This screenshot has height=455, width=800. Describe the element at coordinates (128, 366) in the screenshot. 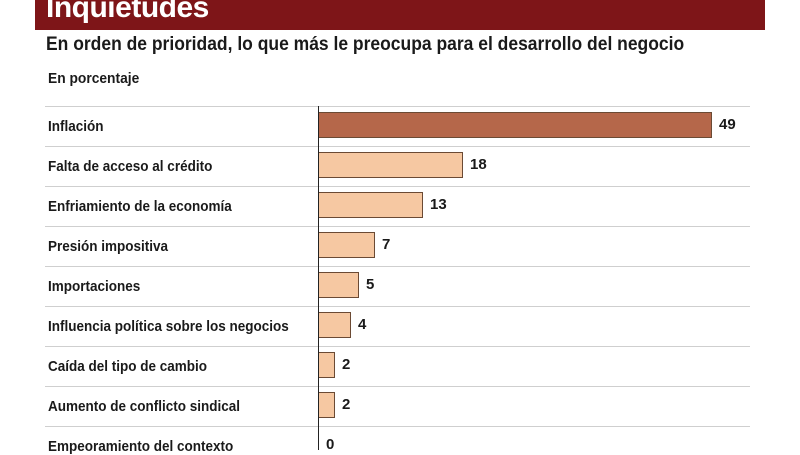

I see `category-label: Caída del tipo de cambio` at that location.